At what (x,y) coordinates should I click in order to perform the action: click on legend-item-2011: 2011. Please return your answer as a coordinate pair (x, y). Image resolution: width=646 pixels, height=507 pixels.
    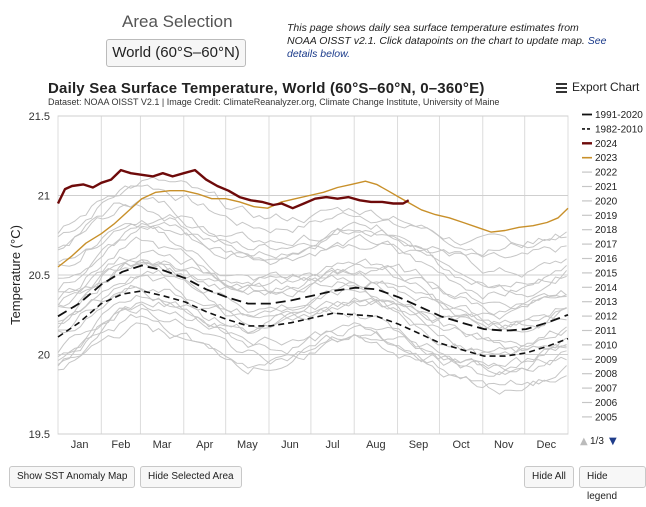
    Looking at the image, I should click on (606, 331).